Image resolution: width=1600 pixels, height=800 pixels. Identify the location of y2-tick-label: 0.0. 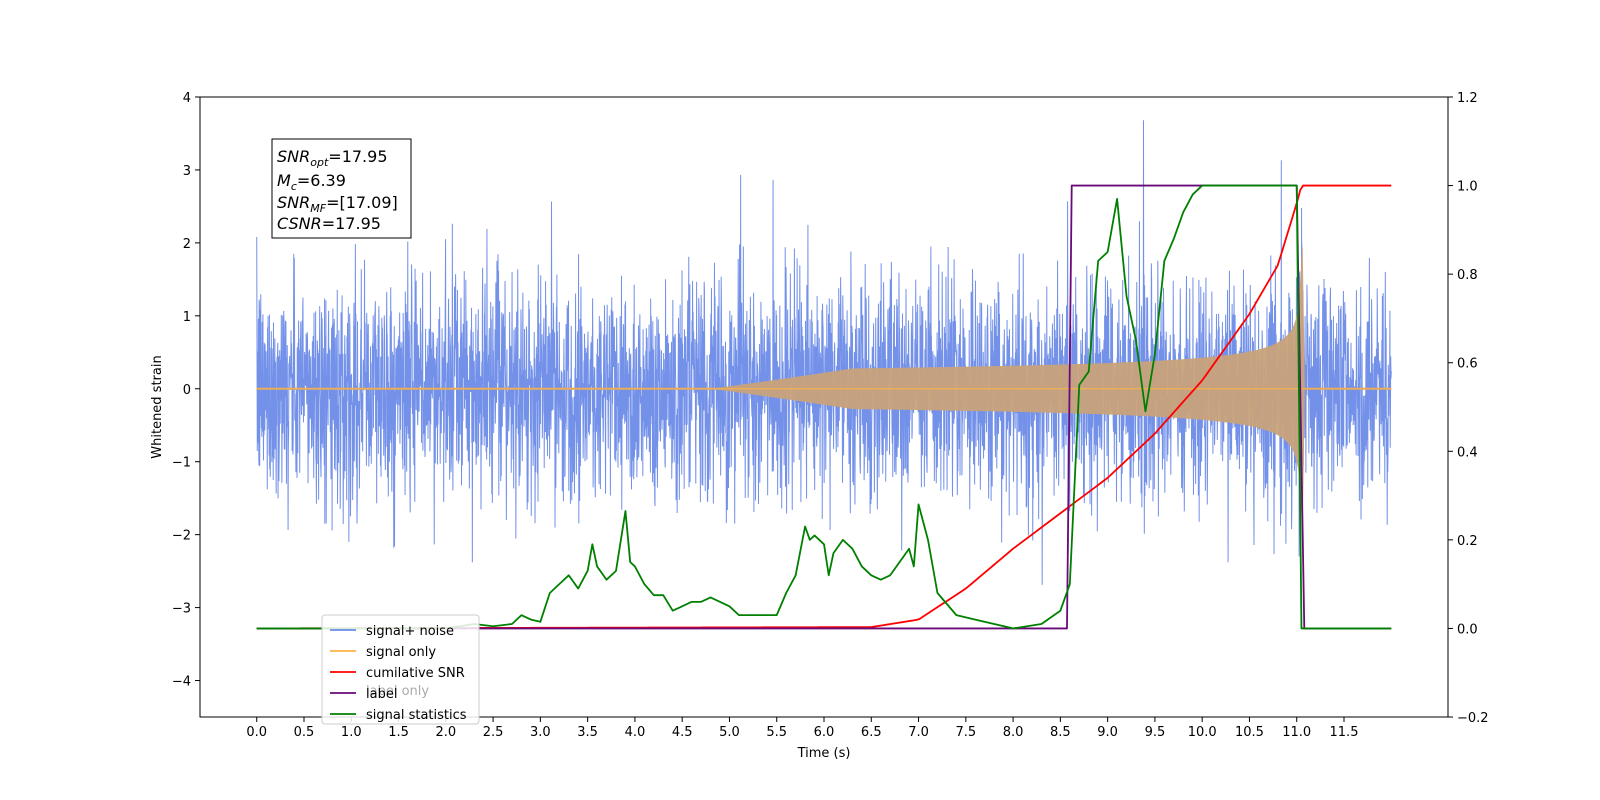
(1467, 629).